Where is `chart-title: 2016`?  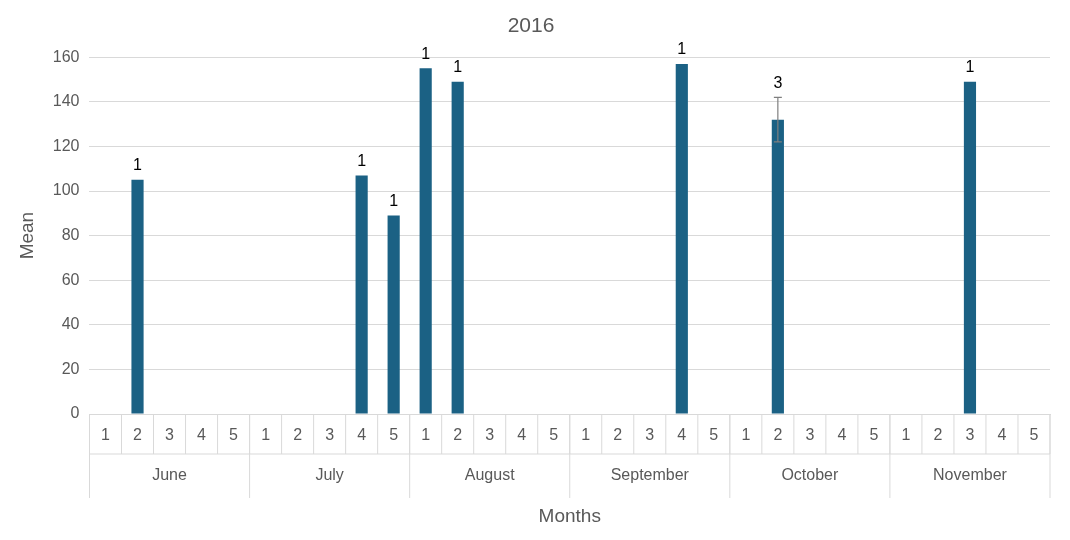
chart-title: 2016 is located at coordinates (531, 25).